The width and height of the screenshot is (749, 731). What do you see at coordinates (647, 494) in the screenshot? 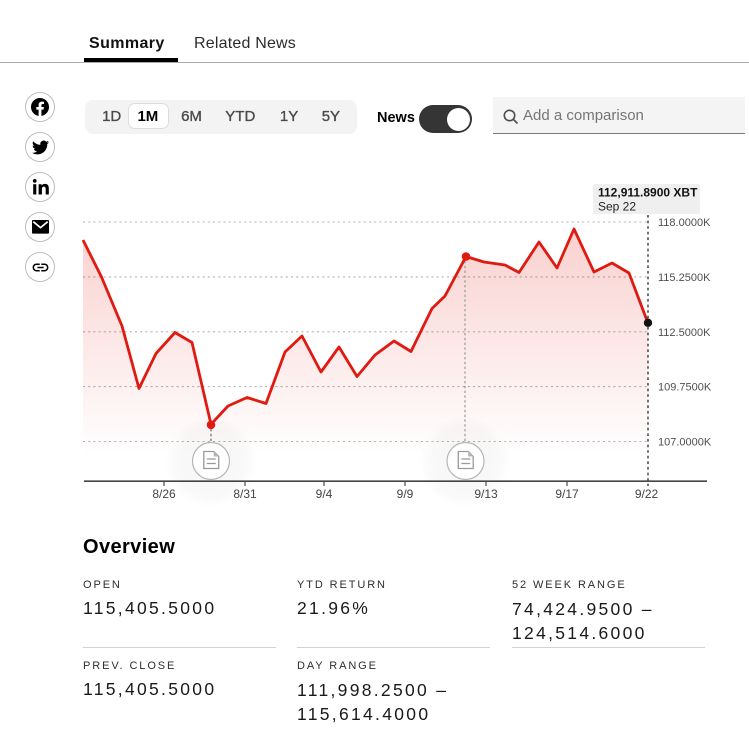
I see `svg-text: 9/22` at bounding box center [647, 494].